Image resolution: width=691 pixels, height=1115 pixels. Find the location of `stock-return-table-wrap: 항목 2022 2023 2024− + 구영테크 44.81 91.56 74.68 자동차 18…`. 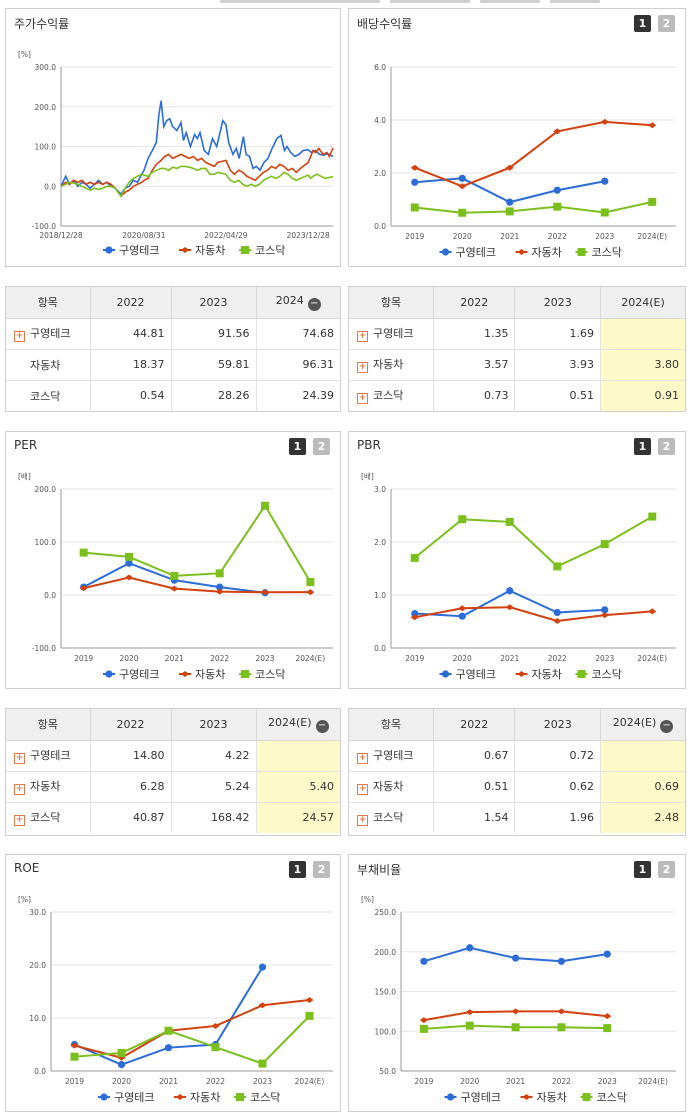

stock-return-table-wrap: 항목 2022 2023 2024− + 구영테크 44.81 91.56 74.68 자동차 18… is located at coordinates (173, 349).